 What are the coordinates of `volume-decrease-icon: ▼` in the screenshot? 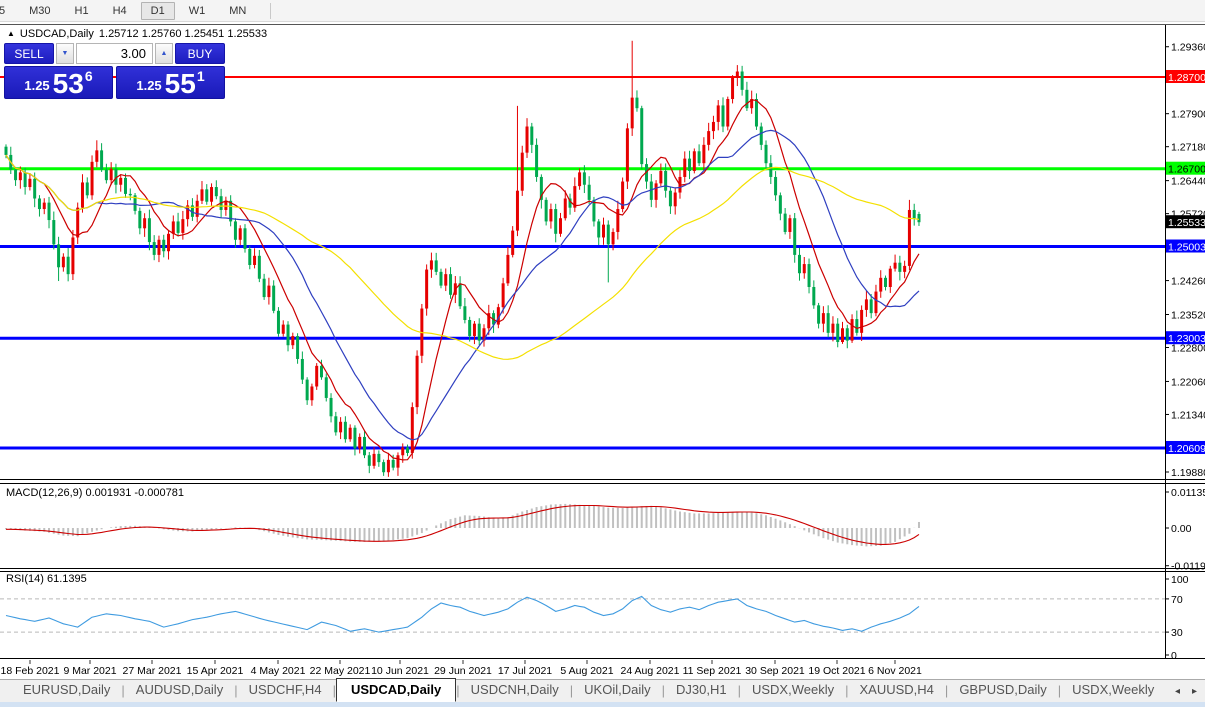 It's located at (65, 53).